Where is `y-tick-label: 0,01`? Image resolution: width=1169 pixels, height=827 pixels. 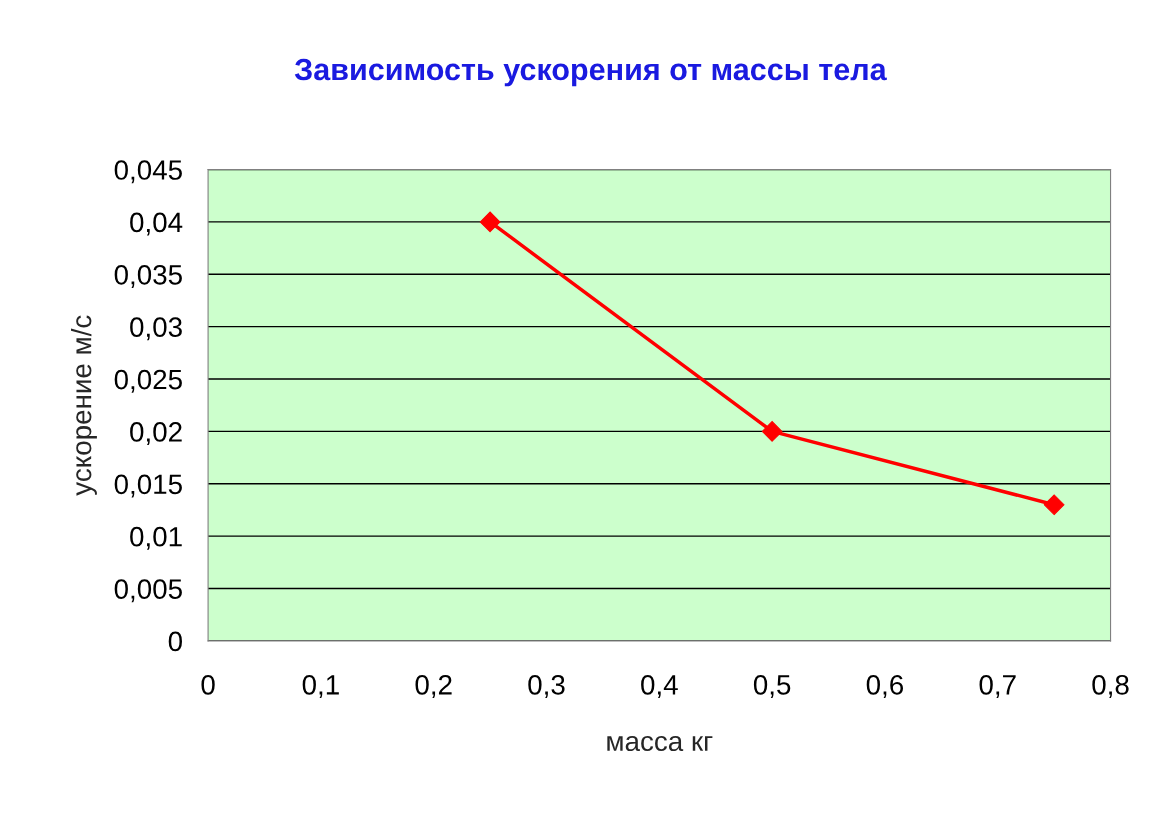 y-tick-label: 0,01 is located at coordinates (156, 538).